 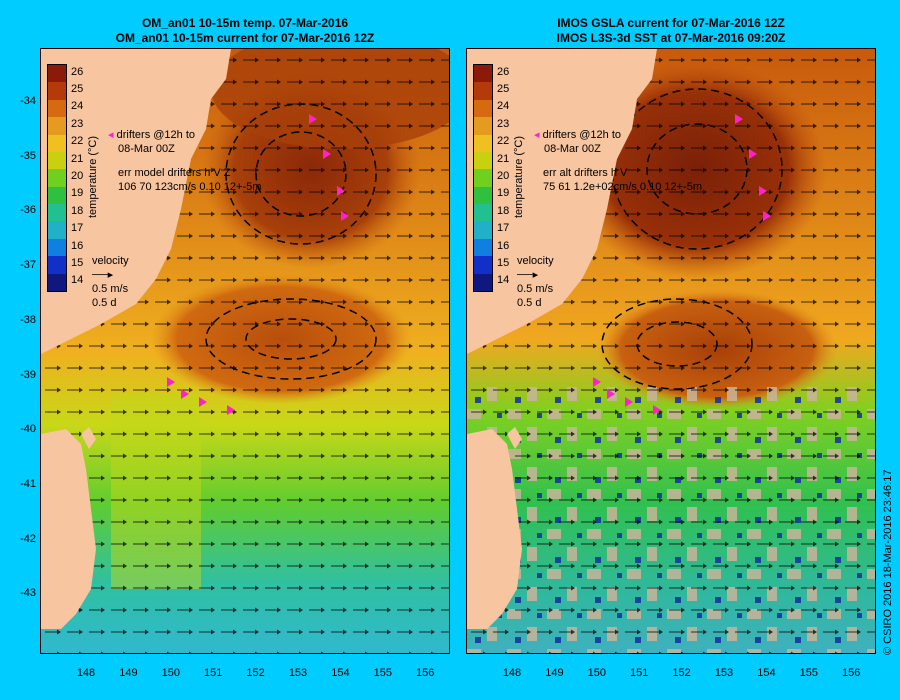 What do you see at coordinates (494, 529) in the screenshot?
I see `right-land-tasmania` at bounding box center [494, 529].